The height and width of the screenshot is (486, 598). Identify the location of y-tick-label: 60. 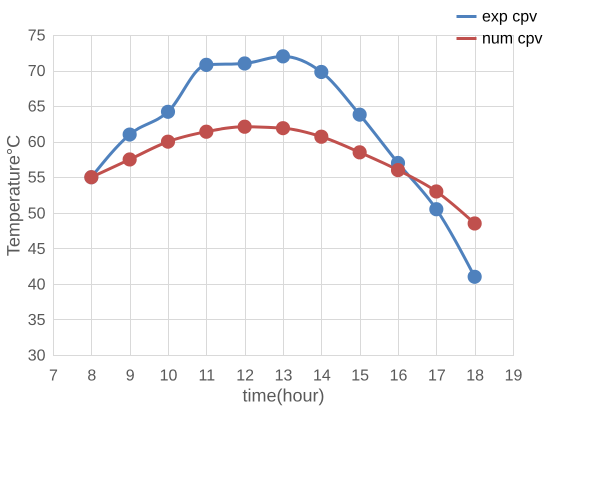
(37, 143).